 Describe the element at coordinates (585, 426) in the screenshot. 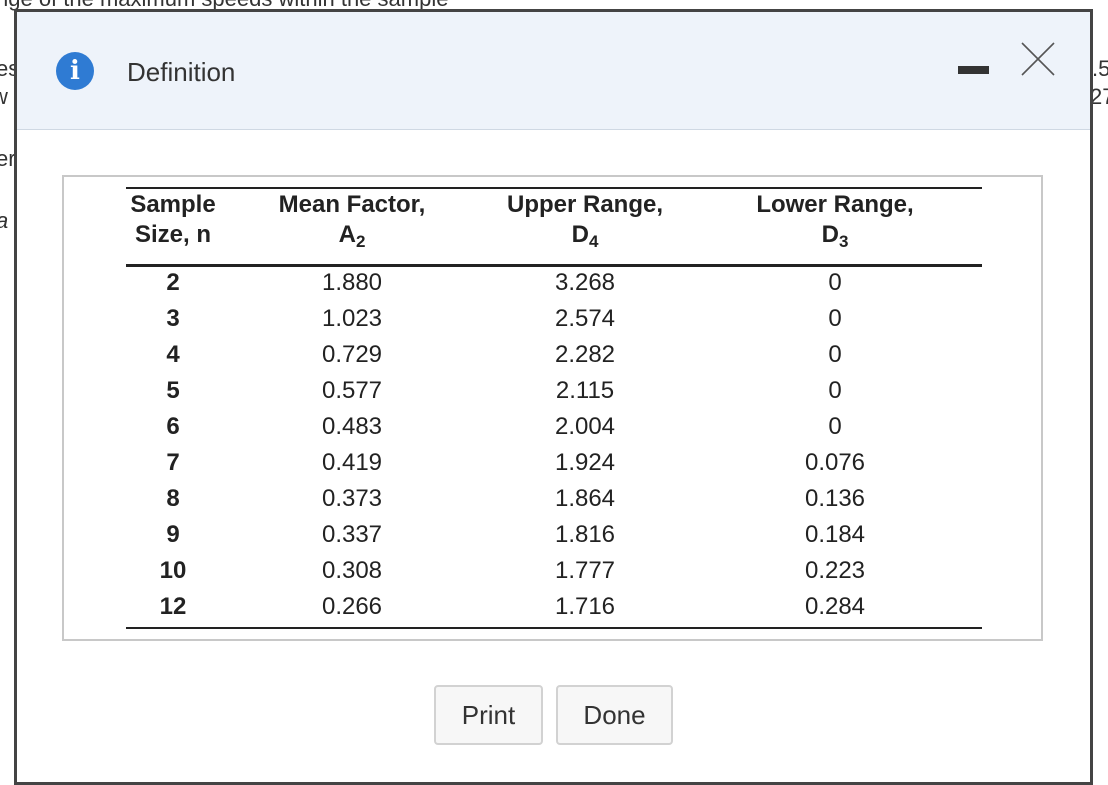

I see `table-cell: 2.004` at that location.